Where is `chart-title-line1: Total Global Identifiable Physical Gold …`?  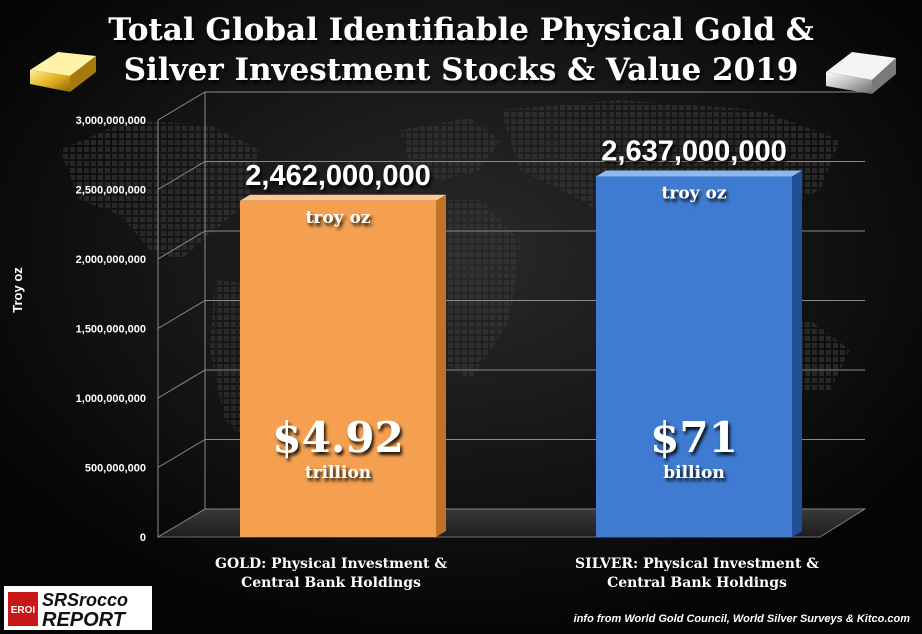
chart-title-line1: Total Global Identifiable Physical Gold … is located at coordinates (461, 30).